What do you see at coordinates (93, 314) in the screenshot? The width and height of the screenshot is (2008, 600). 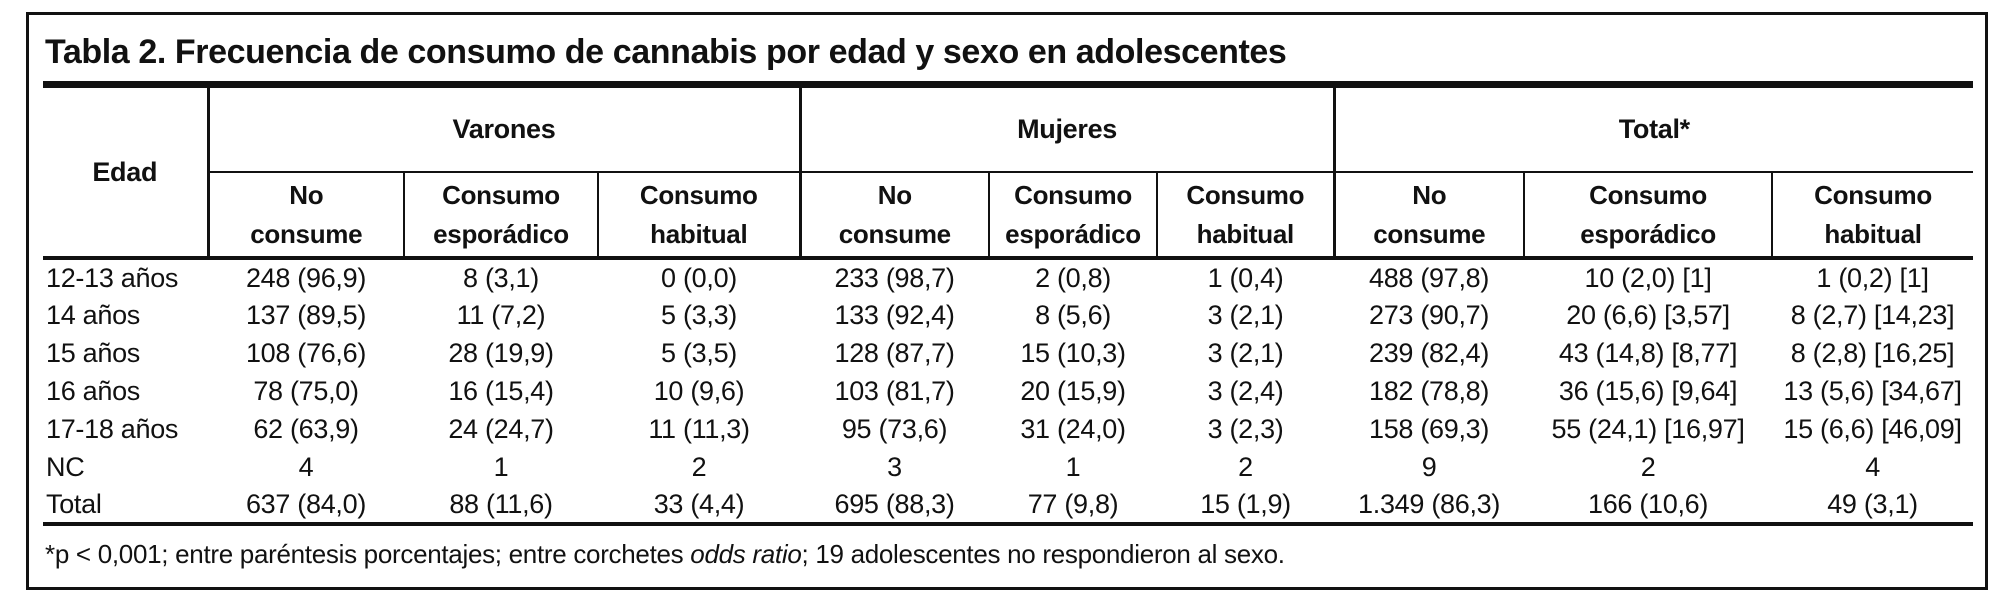 I see `row-label: 14 años` at bounding box center [93, 314].